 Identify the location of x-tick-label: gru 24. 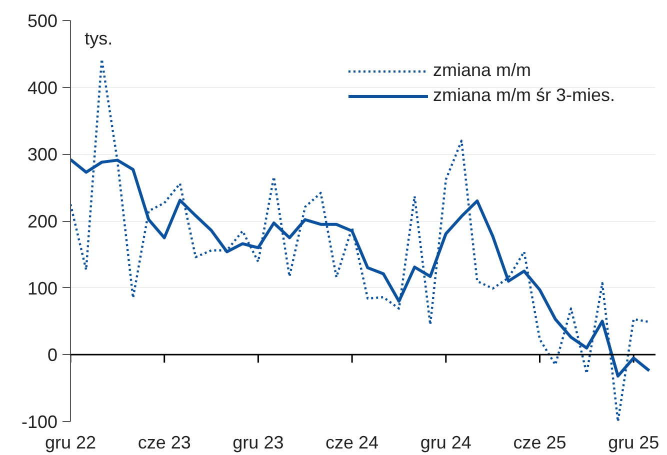
(446, 442).